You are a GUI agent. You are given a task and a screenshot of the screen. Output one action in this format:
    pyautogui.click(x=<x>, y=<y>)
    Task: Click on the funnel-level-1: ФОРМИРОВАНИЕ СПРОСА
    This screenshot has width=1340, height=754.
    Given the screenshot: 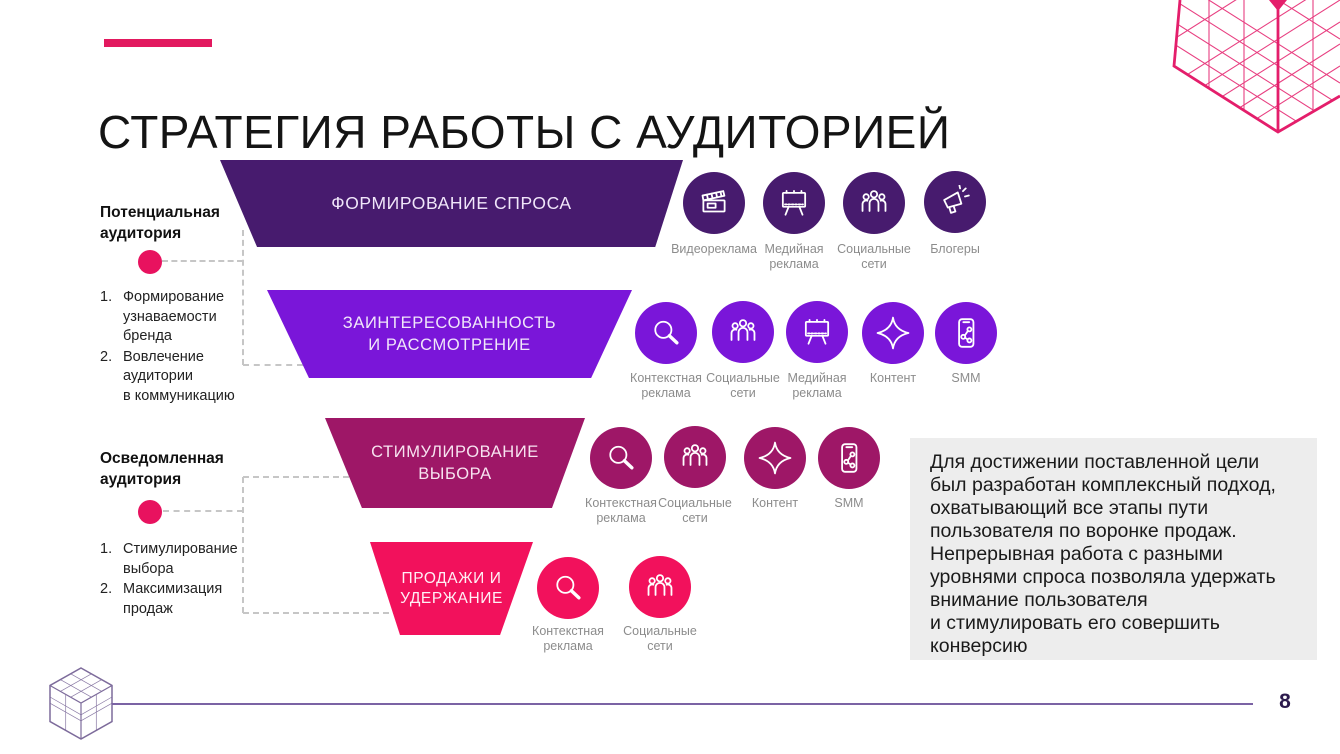 What is the action you would take?
    pyautogui.click(x=451, y=203)
    